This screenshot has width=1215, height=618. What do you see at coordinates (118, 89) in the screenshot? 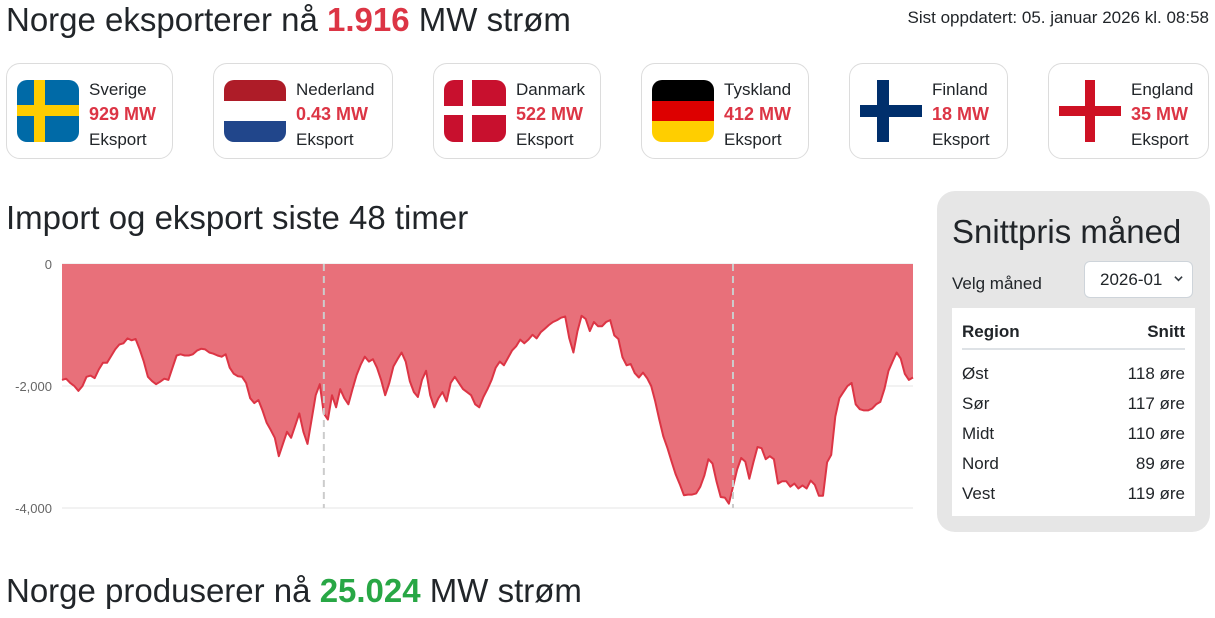
I see `country-name: Sverige` at bounding box center [118, 89].